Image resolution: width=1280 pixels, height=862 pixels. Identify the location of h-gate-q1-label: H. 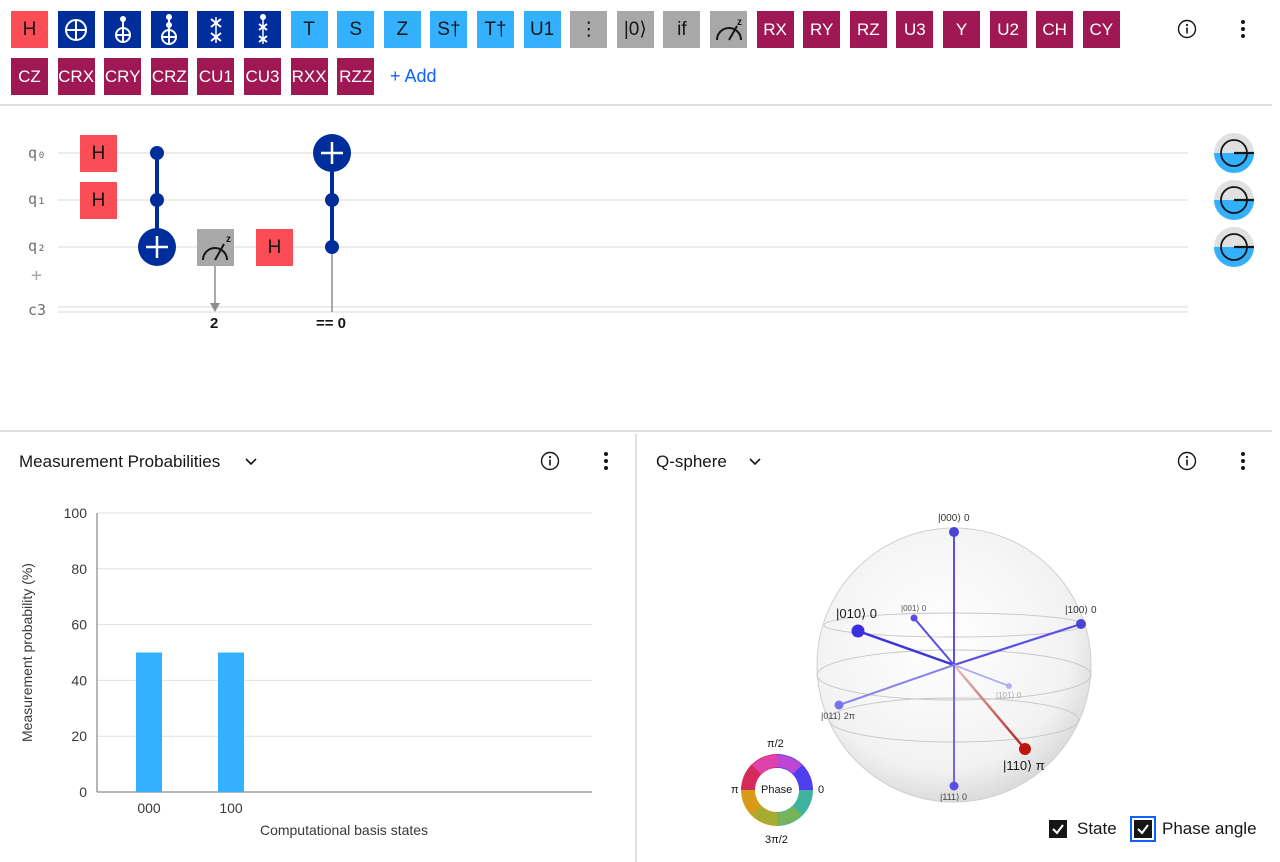
(98, 200).